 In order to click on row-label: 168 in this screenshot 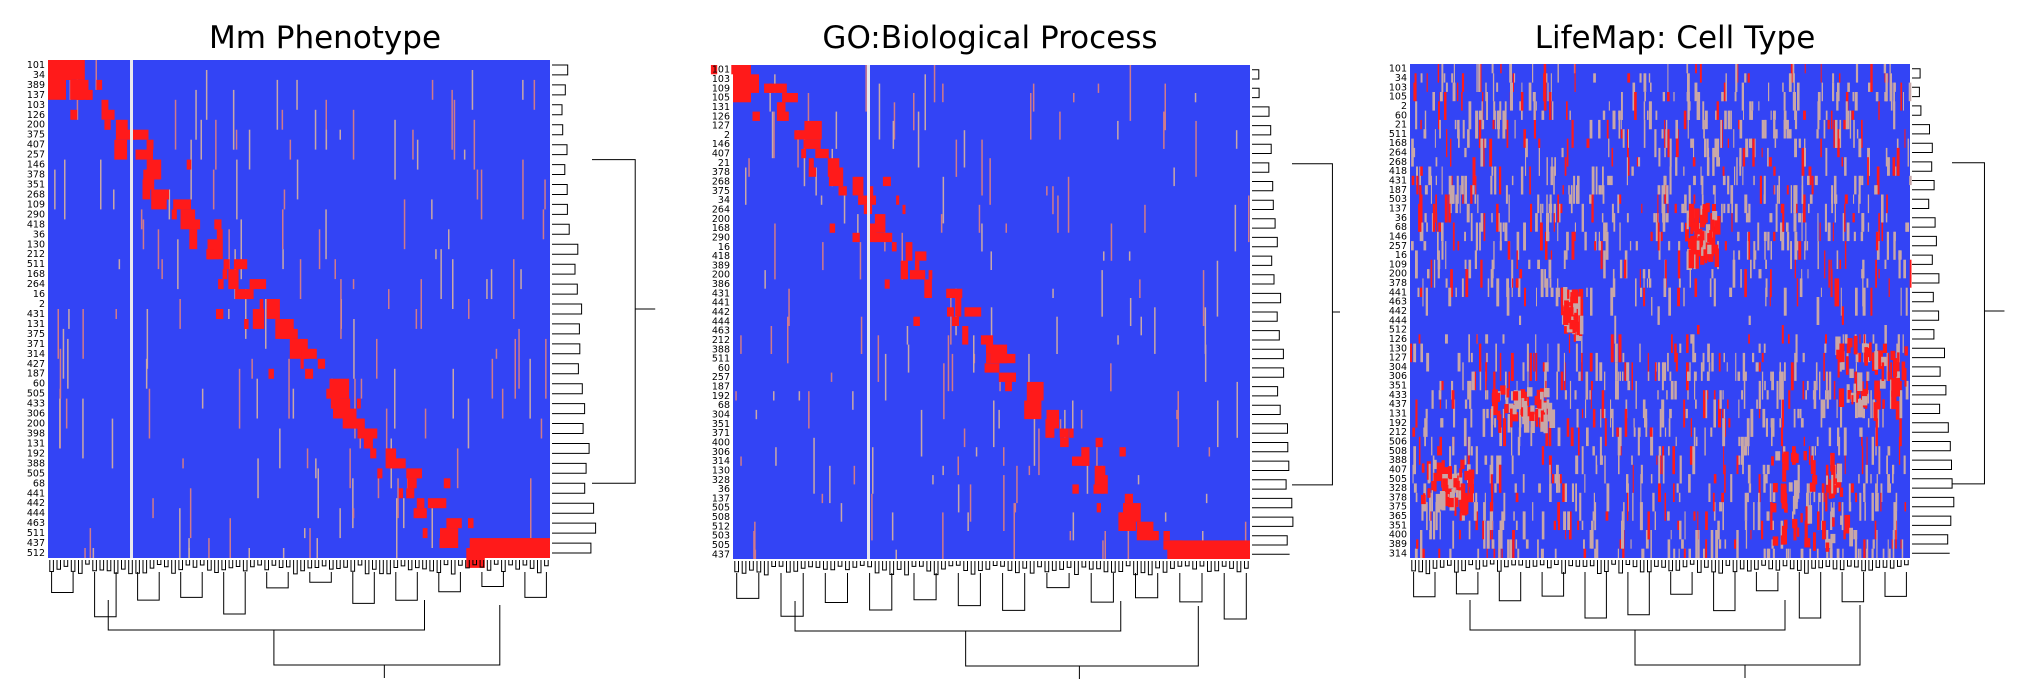, I will do `click(1398, 143)`.